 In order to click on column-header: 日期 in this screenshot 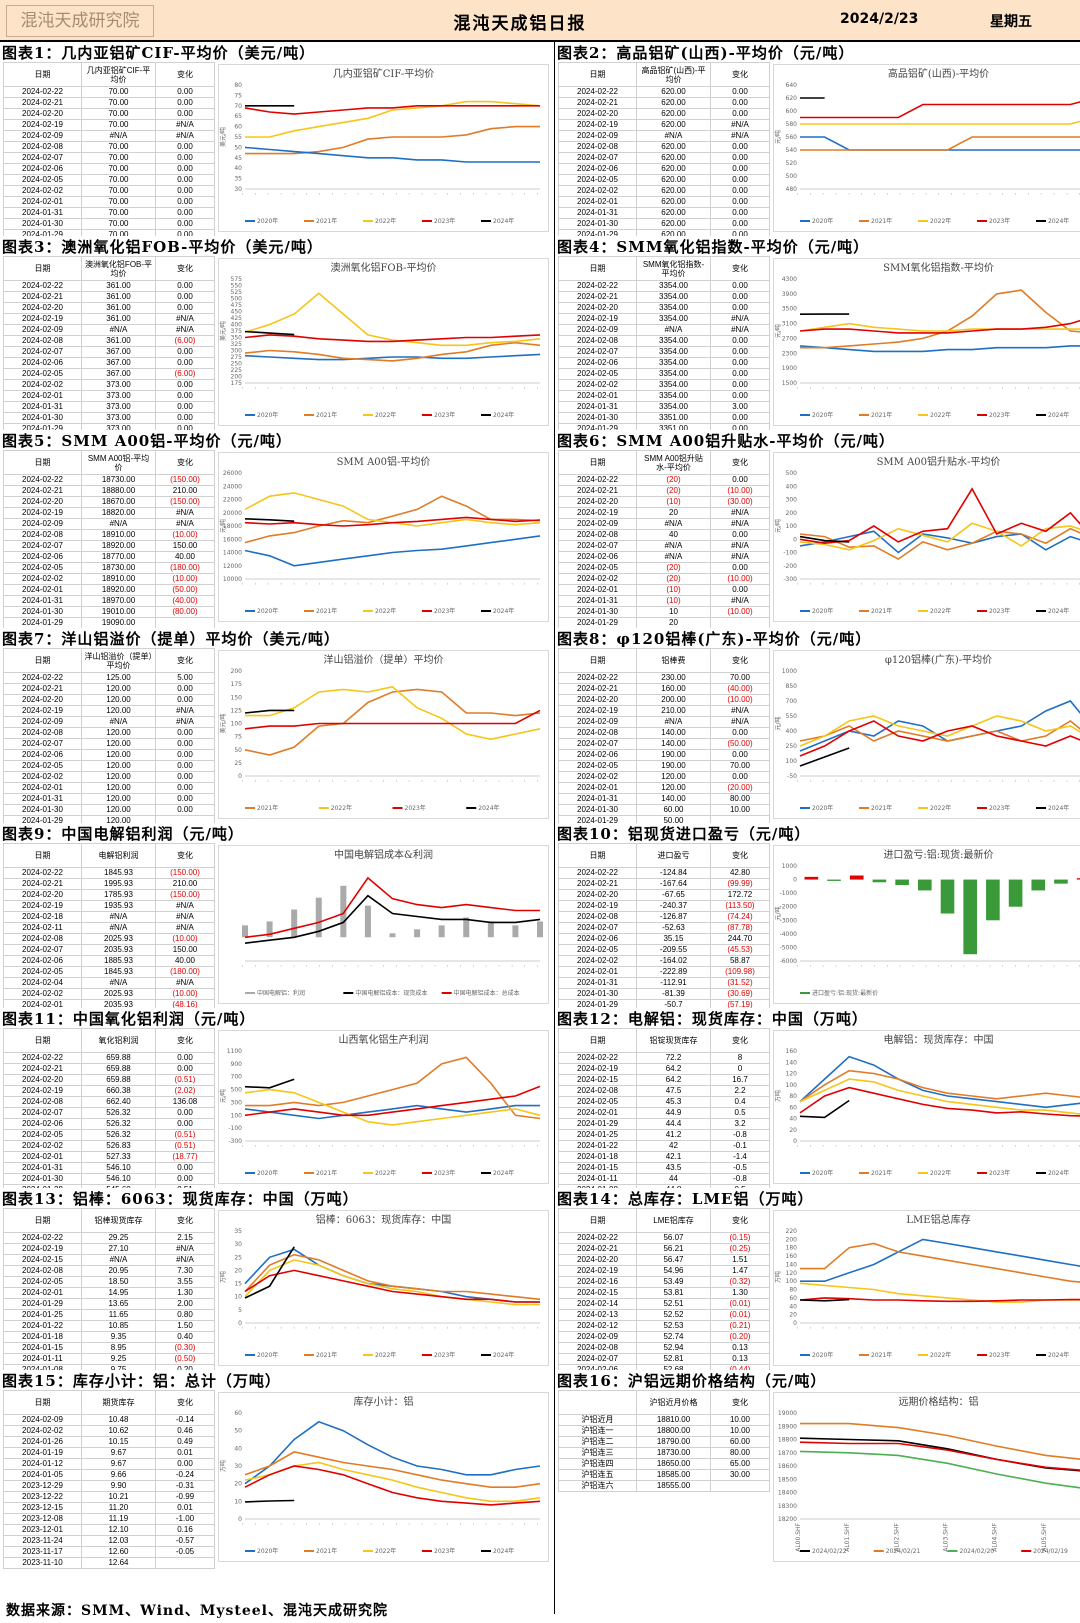, I will do `click(42, 1220)`.